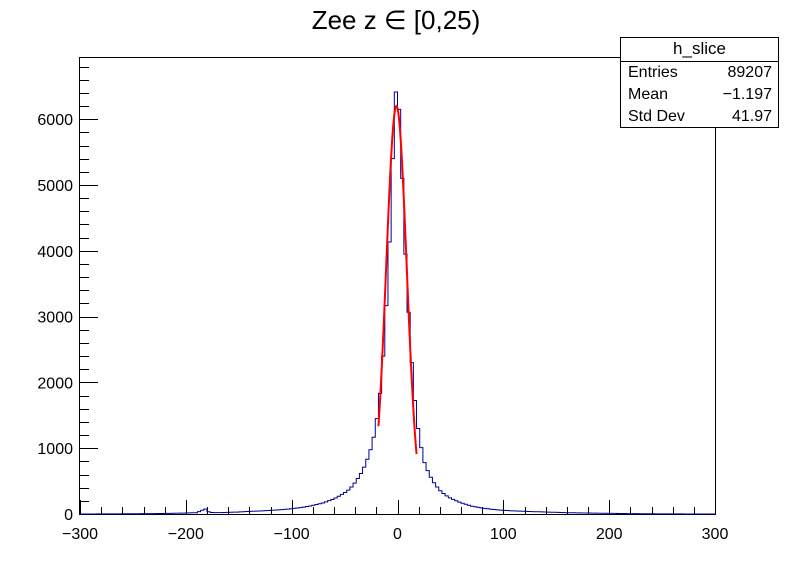 The image size is (796, 572). What do you see at coordinates (699, 73) in the screenshot?
I see `stats-row-entries: Entries 89207` at bounding box center [699, 73].